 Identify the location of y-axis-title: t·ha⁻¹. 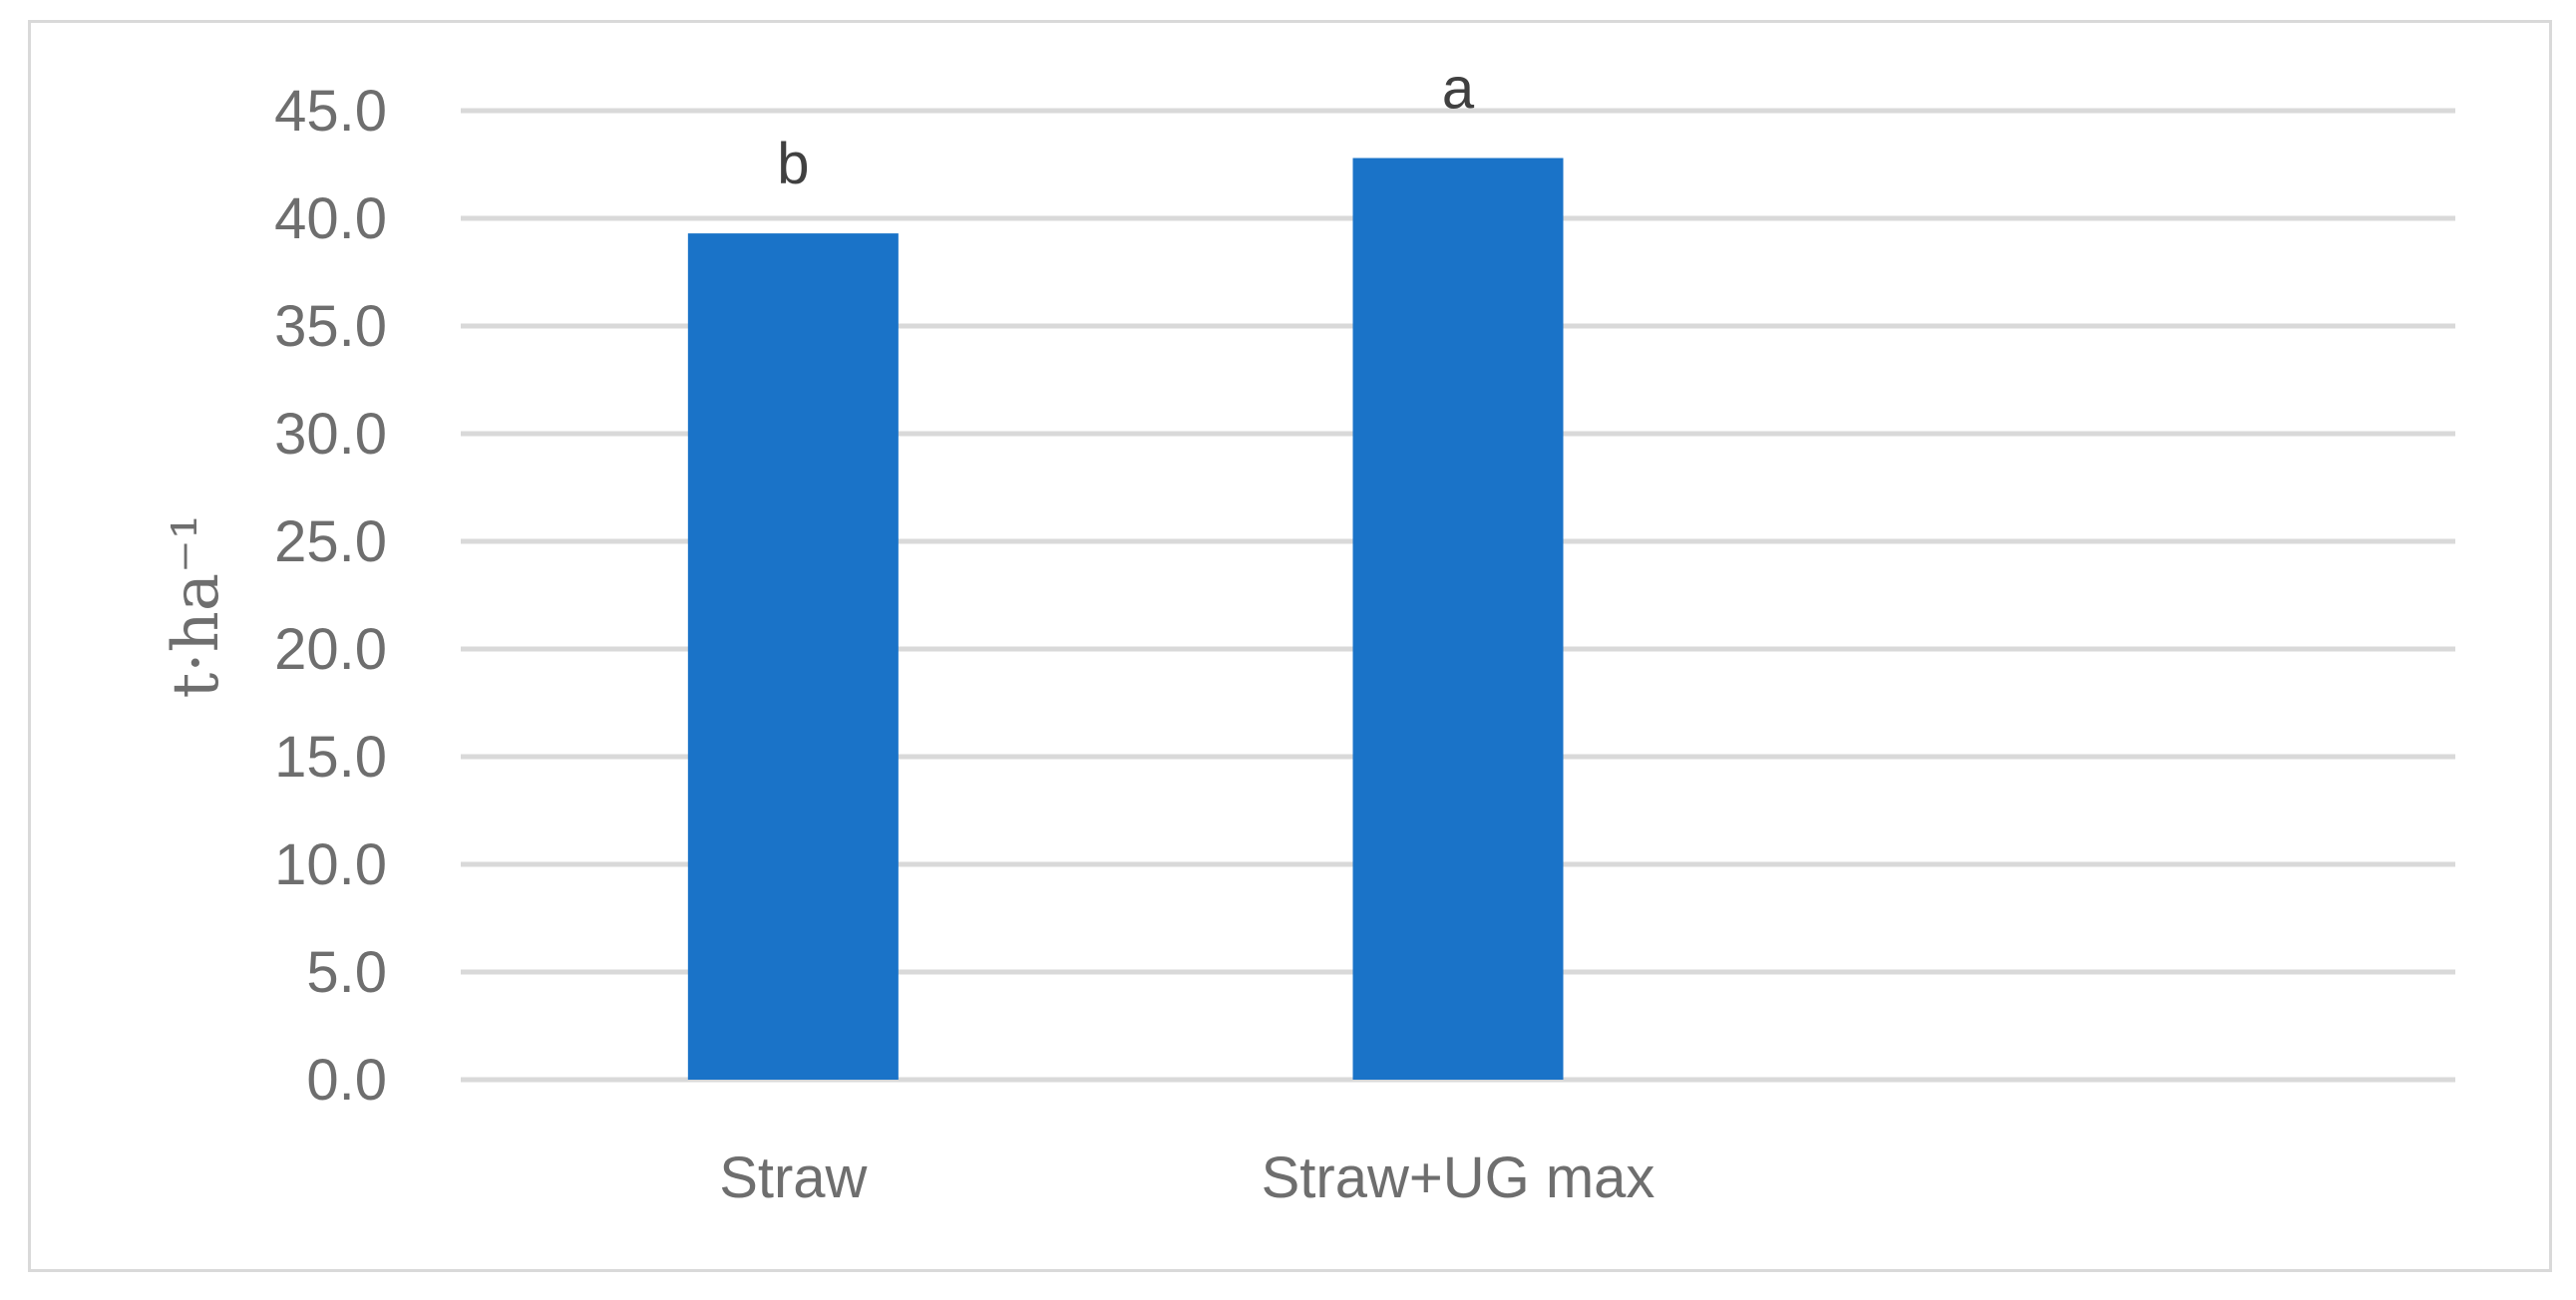
(197, 606).